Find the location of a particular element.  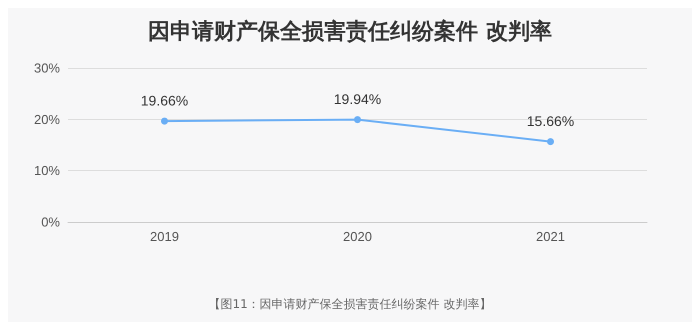

x-tick-label: 2021 is located at coordinates (550, 236).